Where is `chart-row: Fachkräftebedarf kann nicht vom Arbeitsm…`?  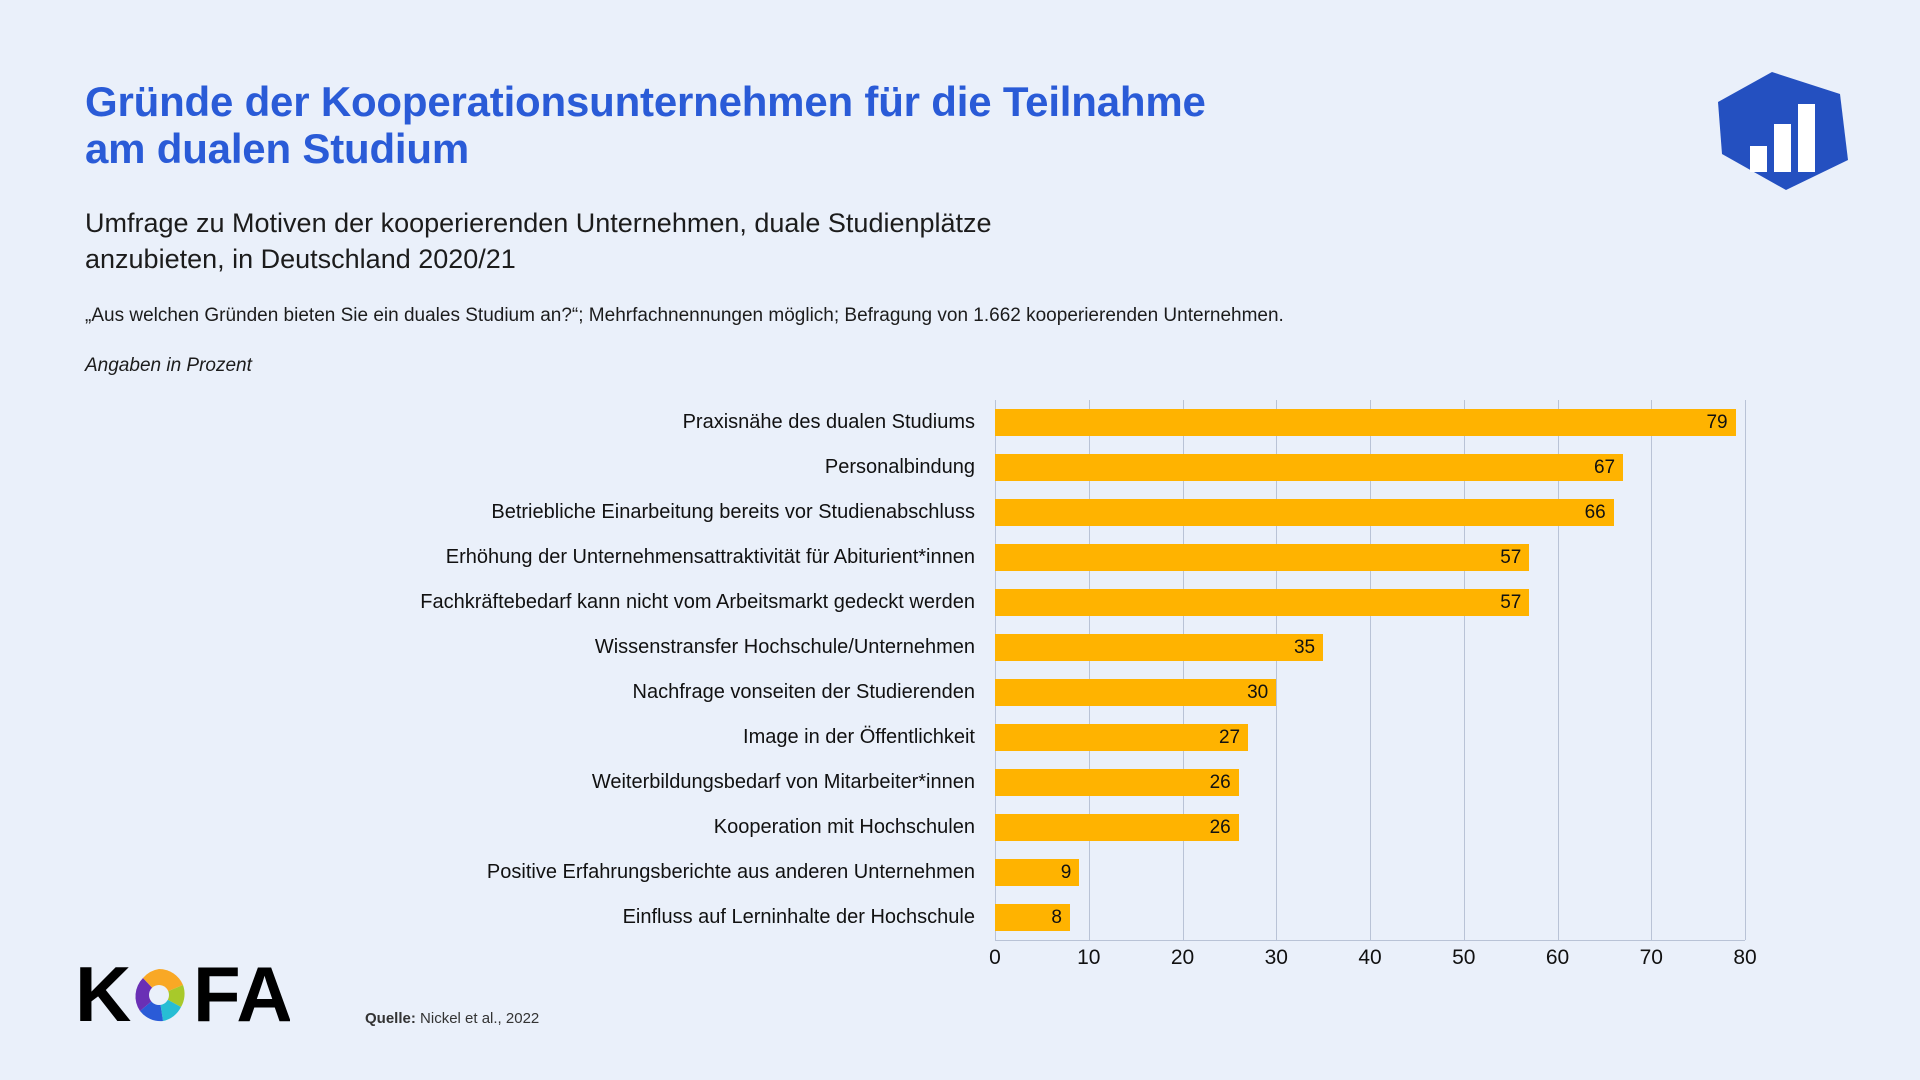 chart-row: Fachkräftebedarf kann nicht vom Arbeitsm… is located at coordinates (960, 602).